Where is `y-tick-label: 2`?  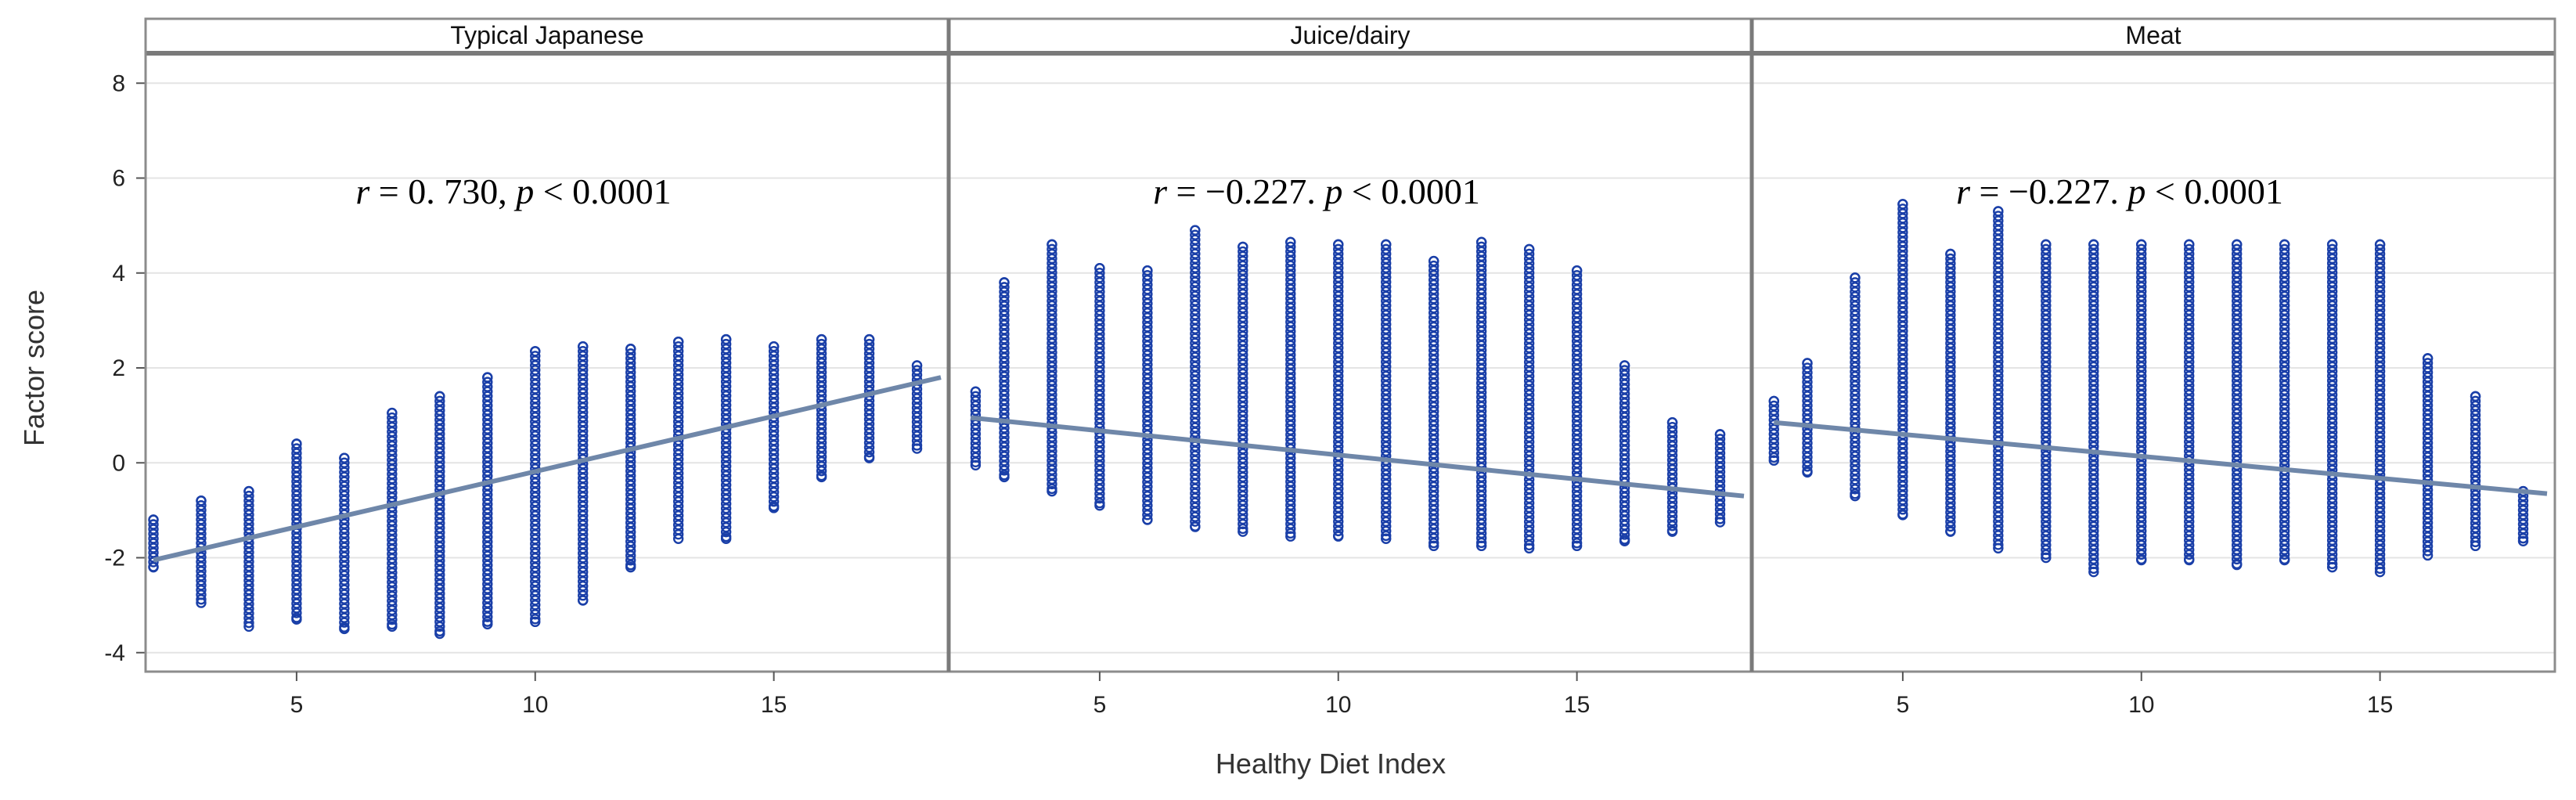
y-tick-label: 2 is located at coordinates (118, 368).